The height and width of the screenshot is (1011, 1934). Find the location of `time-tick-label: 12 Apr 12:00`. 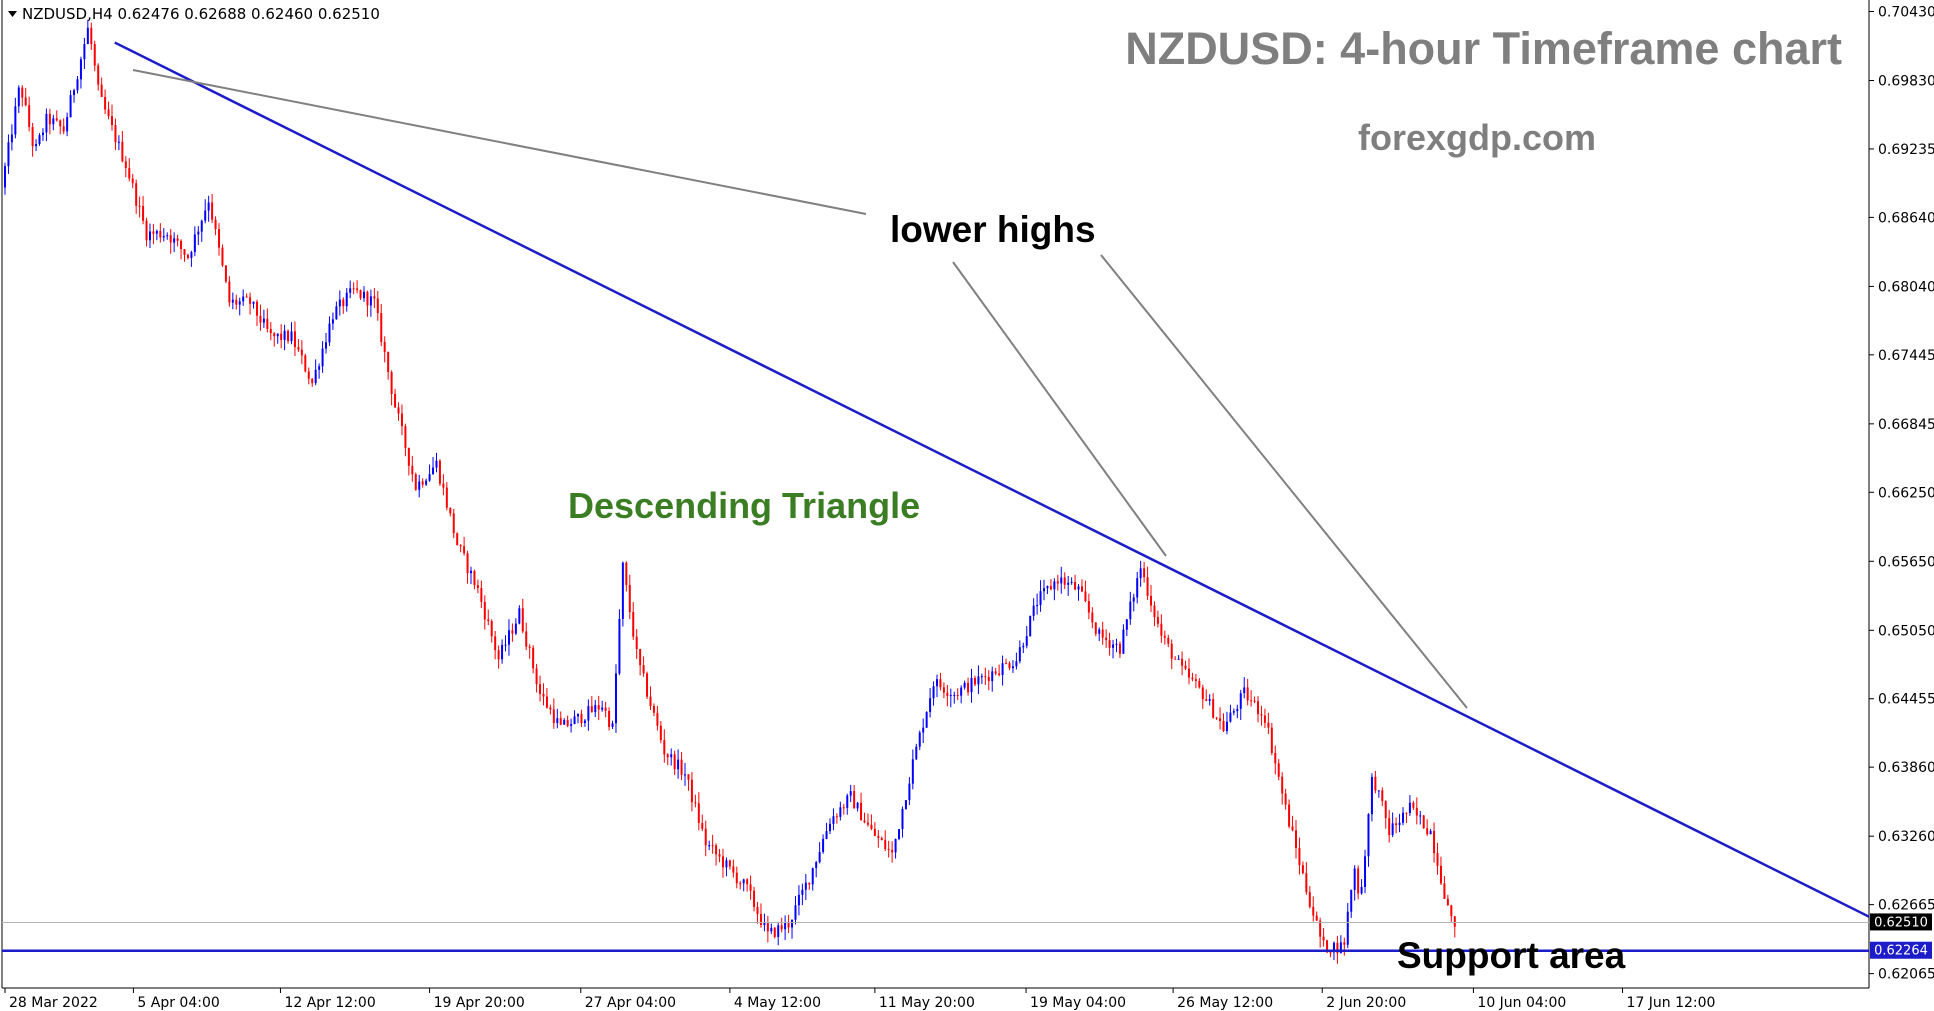

time-tick-label: 12 Apr 12:00 is located at coordinates (329, 1003).